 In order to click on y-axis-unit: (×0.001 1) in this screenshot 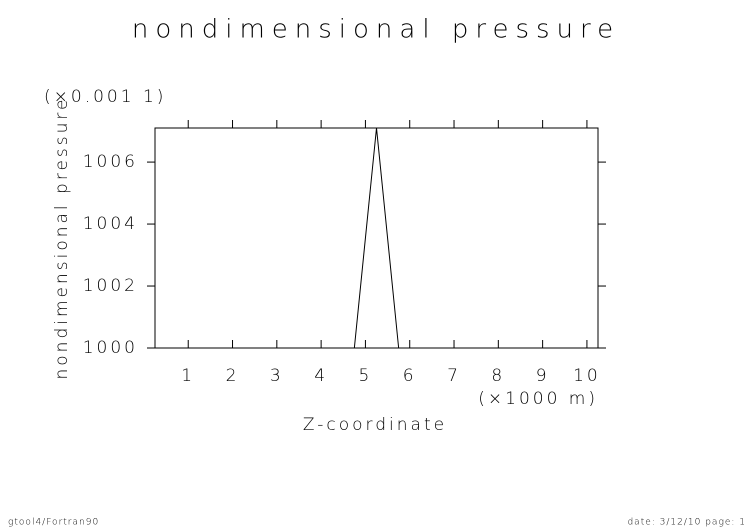, I will do `click(105, 97)`.